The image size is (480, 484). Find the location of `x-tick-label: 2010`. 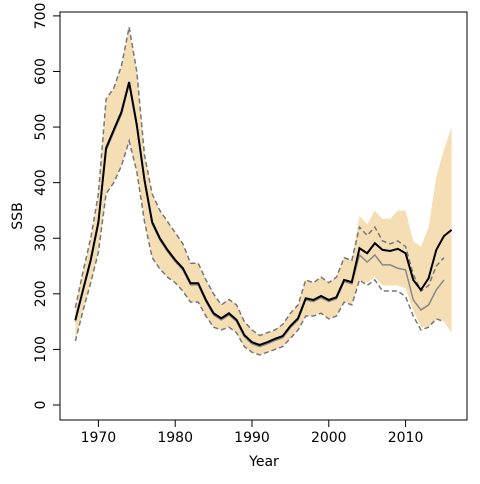

x-tick-label: 2010 is located at coordinates (406, 438).